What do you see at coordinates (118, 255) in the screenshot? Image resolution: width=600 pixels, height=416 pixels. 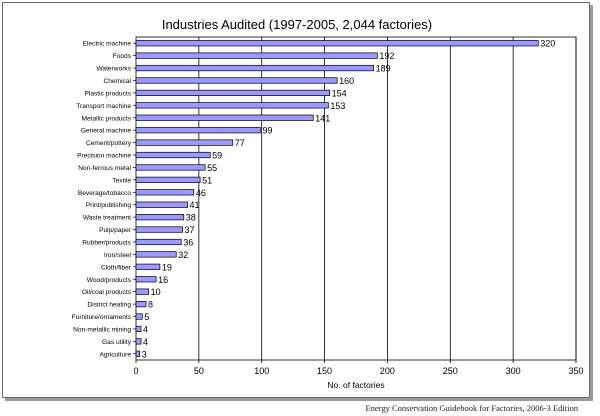 I see `category-label: Iron/steel` at bounding box center [118, 255].